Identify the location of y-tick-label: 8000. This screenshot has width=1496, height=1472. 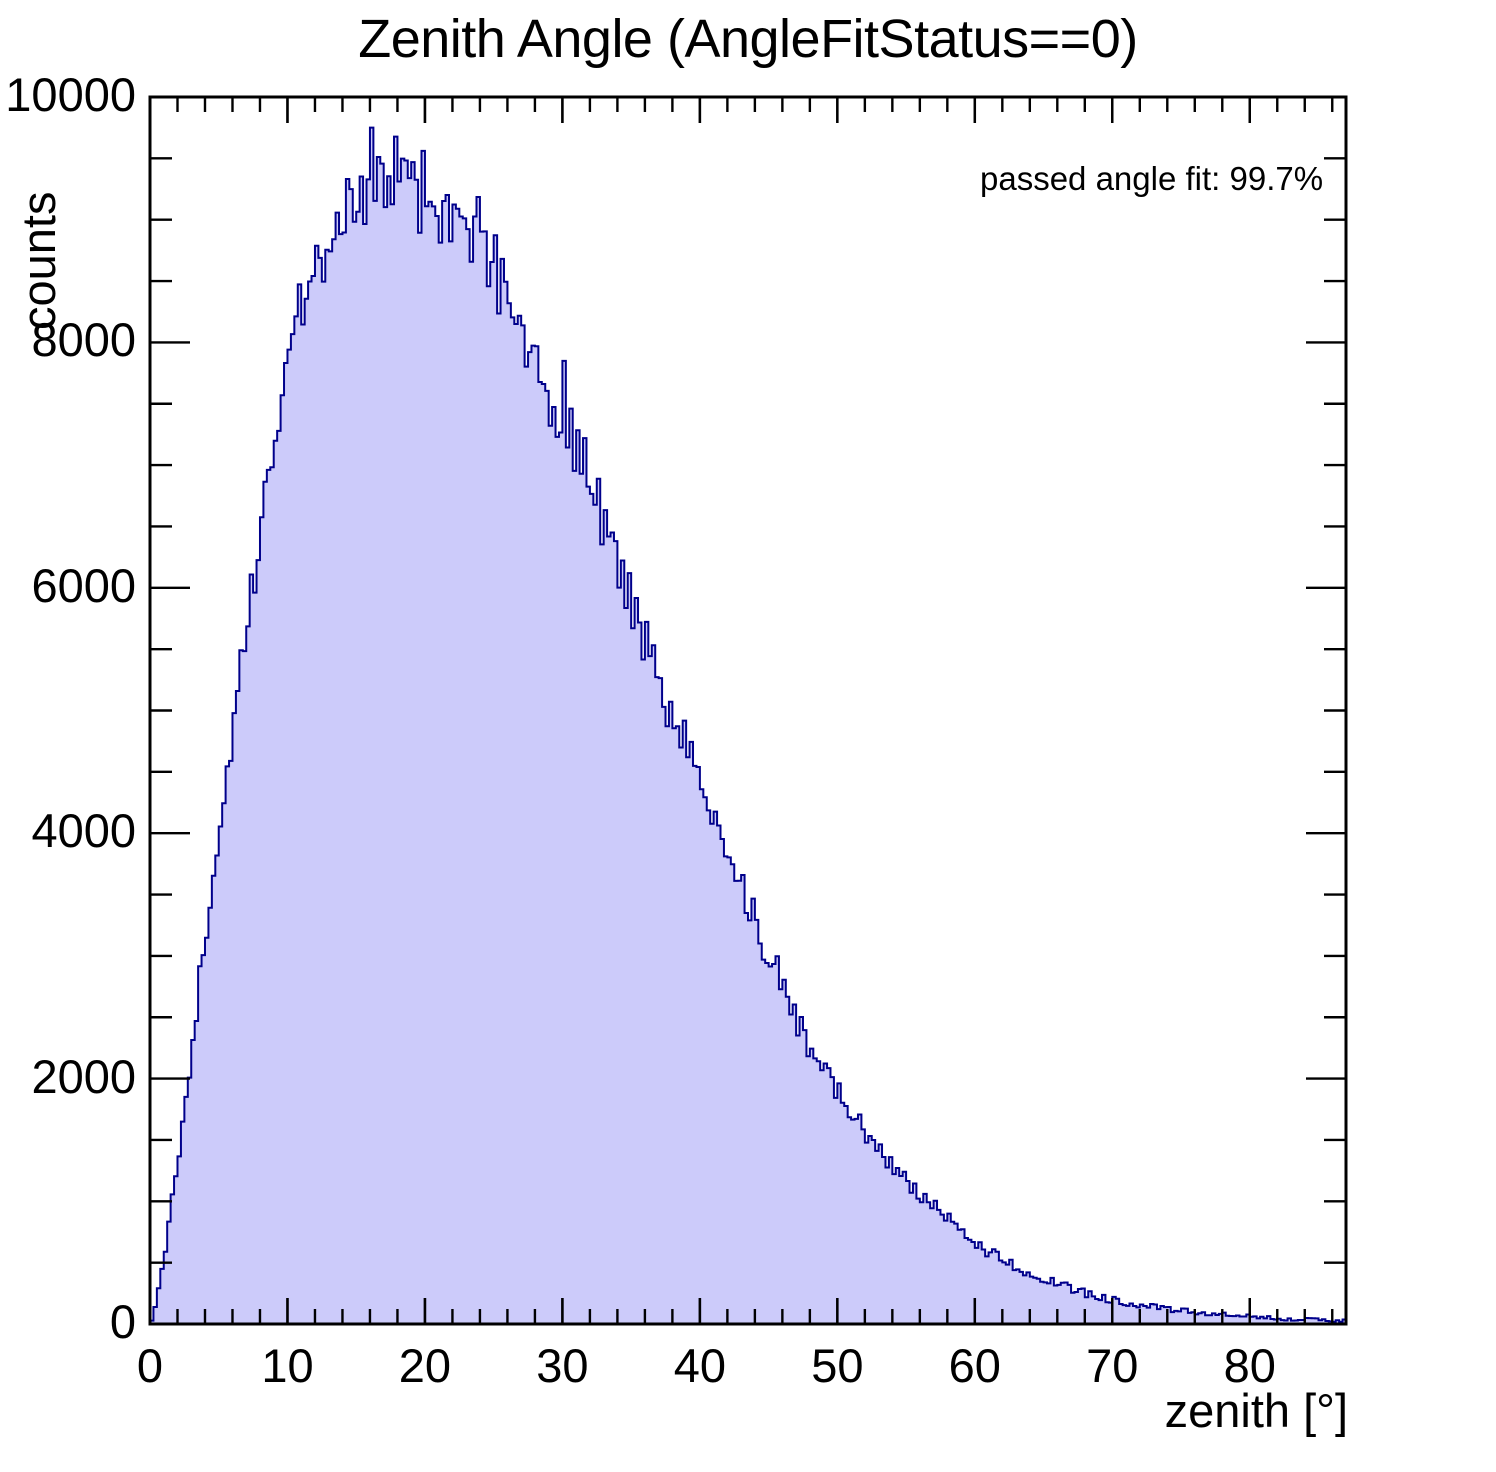
(83, 340).